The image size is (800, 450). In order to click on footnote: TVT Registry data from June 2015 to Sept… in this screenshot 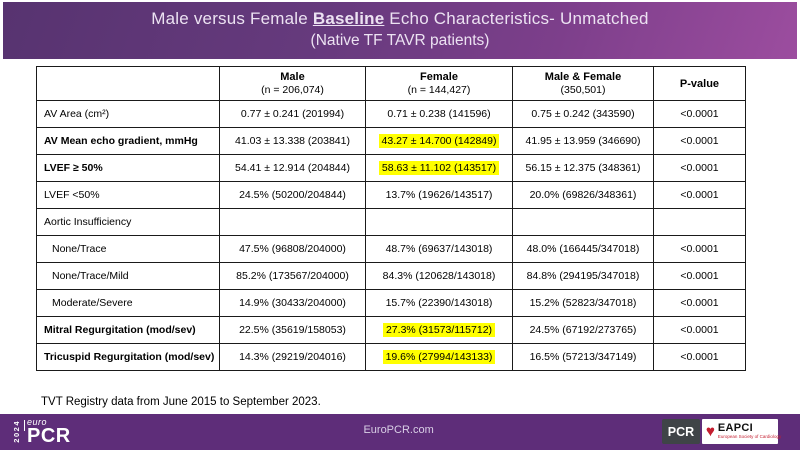, I will do `click(181, 402)`.